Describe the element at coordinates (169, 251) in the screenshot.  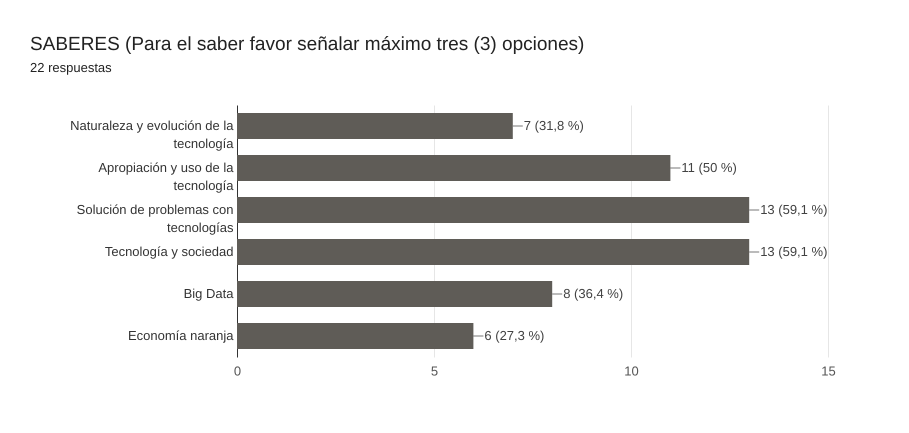
I see `y-tick-label: Tecnología y sociedad` at that location.